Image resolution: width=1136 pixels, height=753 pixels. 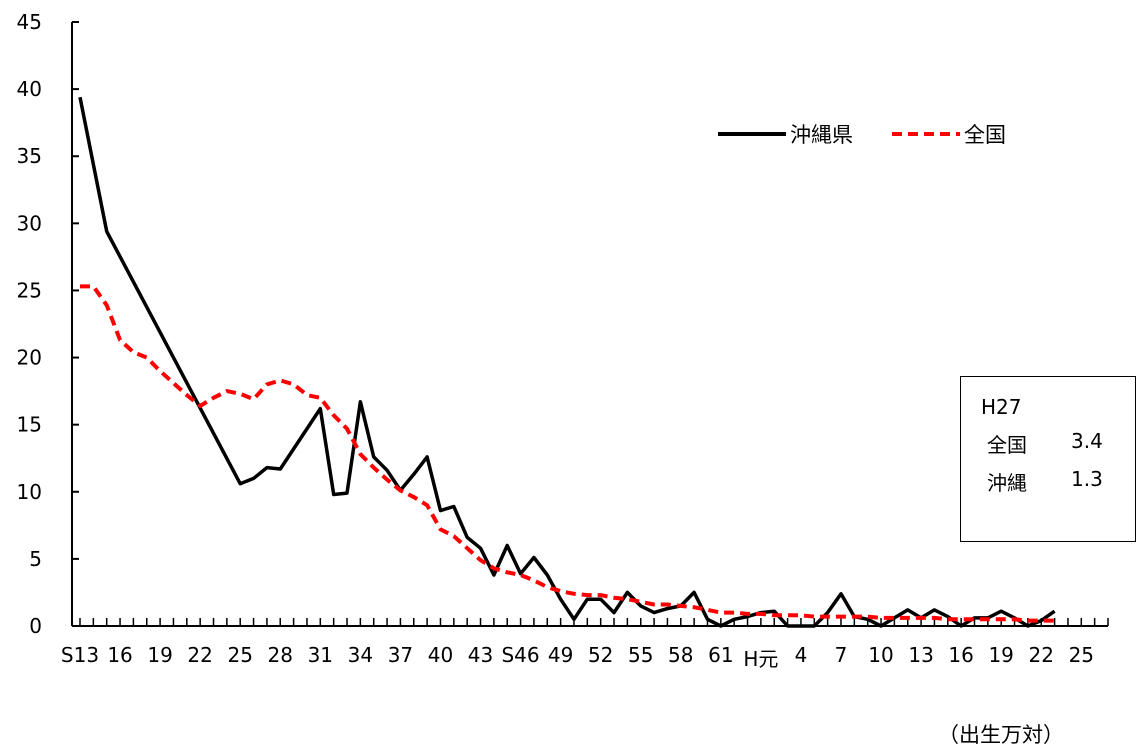 I want to click on summary-national-label: 全国, so click(x=1007, y=445).